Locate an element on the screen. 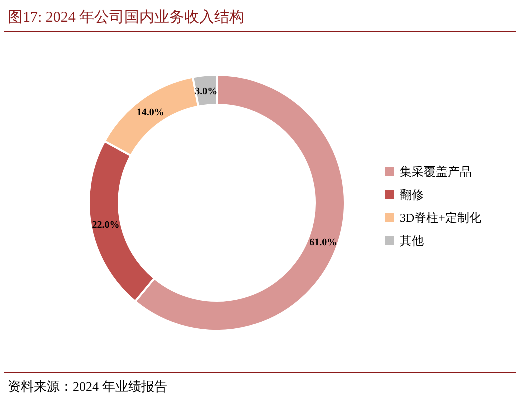  legend-label: 集采覆盖产品 is located at coordinates (436, 172).